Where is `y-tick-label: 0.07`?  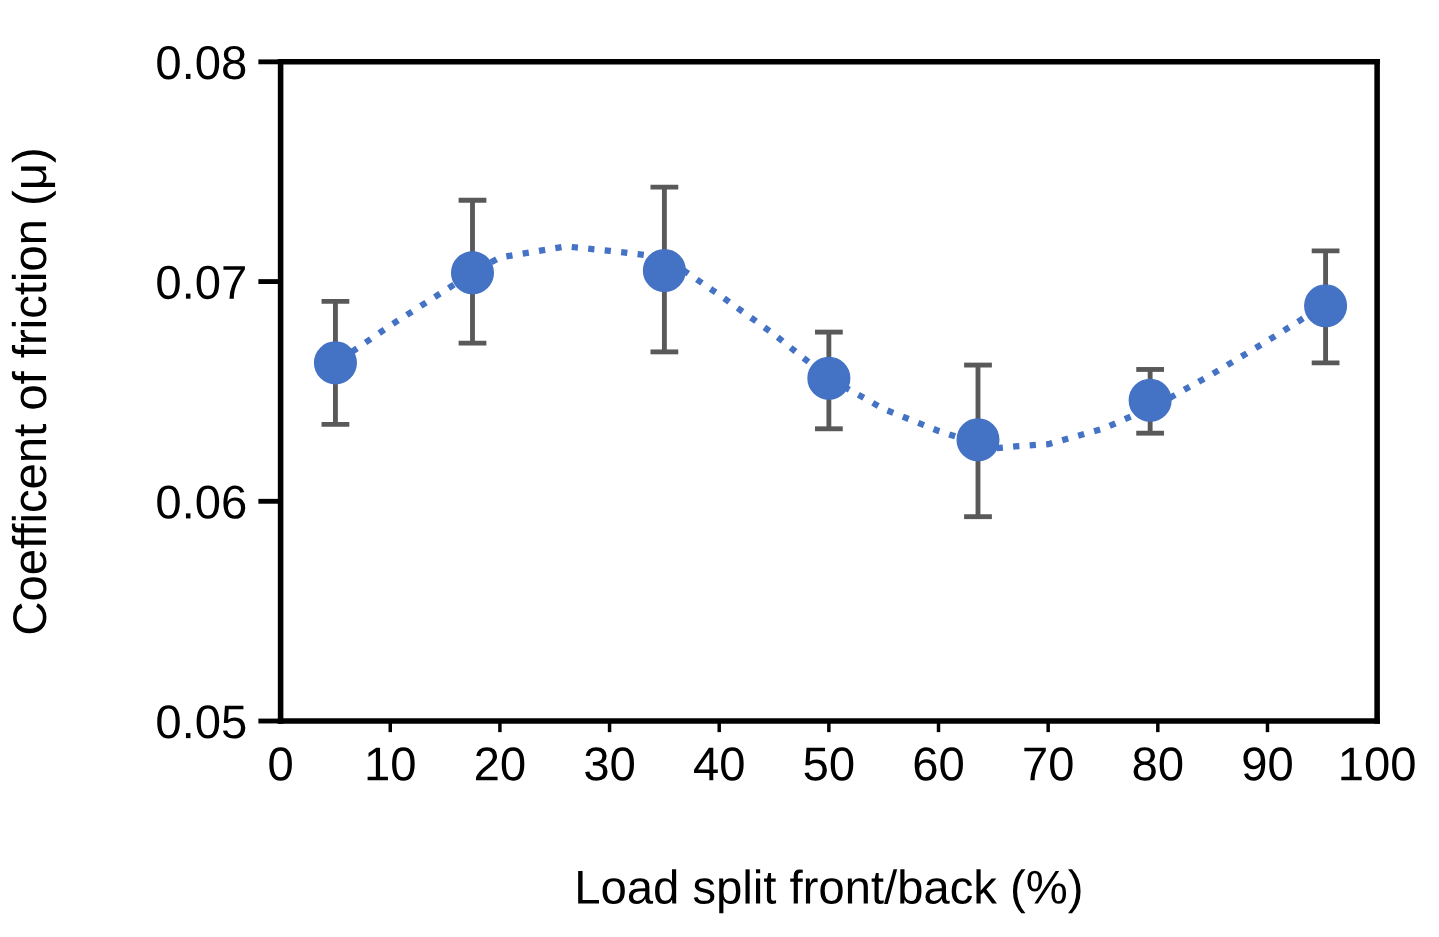
y-tick-label: 0.07 is located at coordinates (201, 282).